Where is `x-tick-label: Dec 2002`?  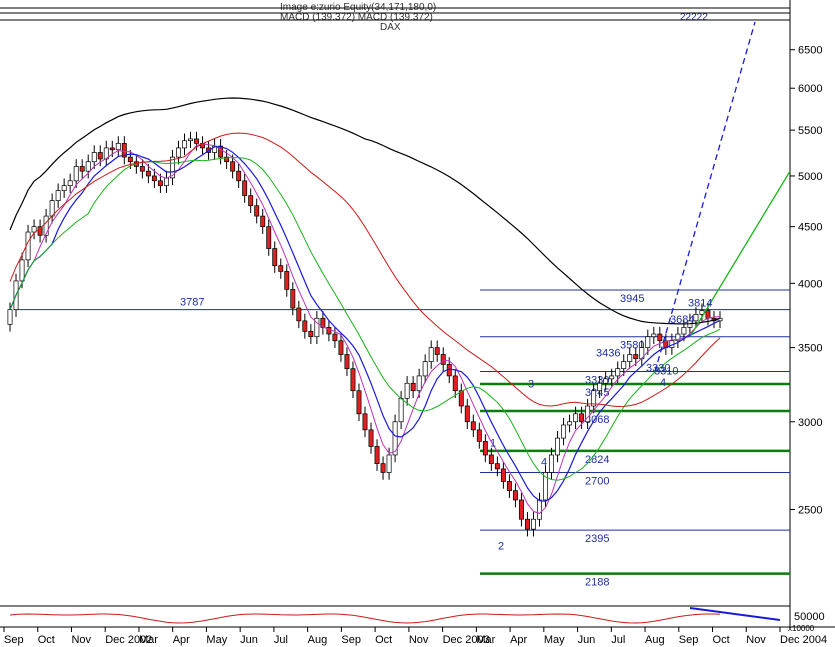 x-tick-label: Dec 2002 is located at coordinates (128, 640).